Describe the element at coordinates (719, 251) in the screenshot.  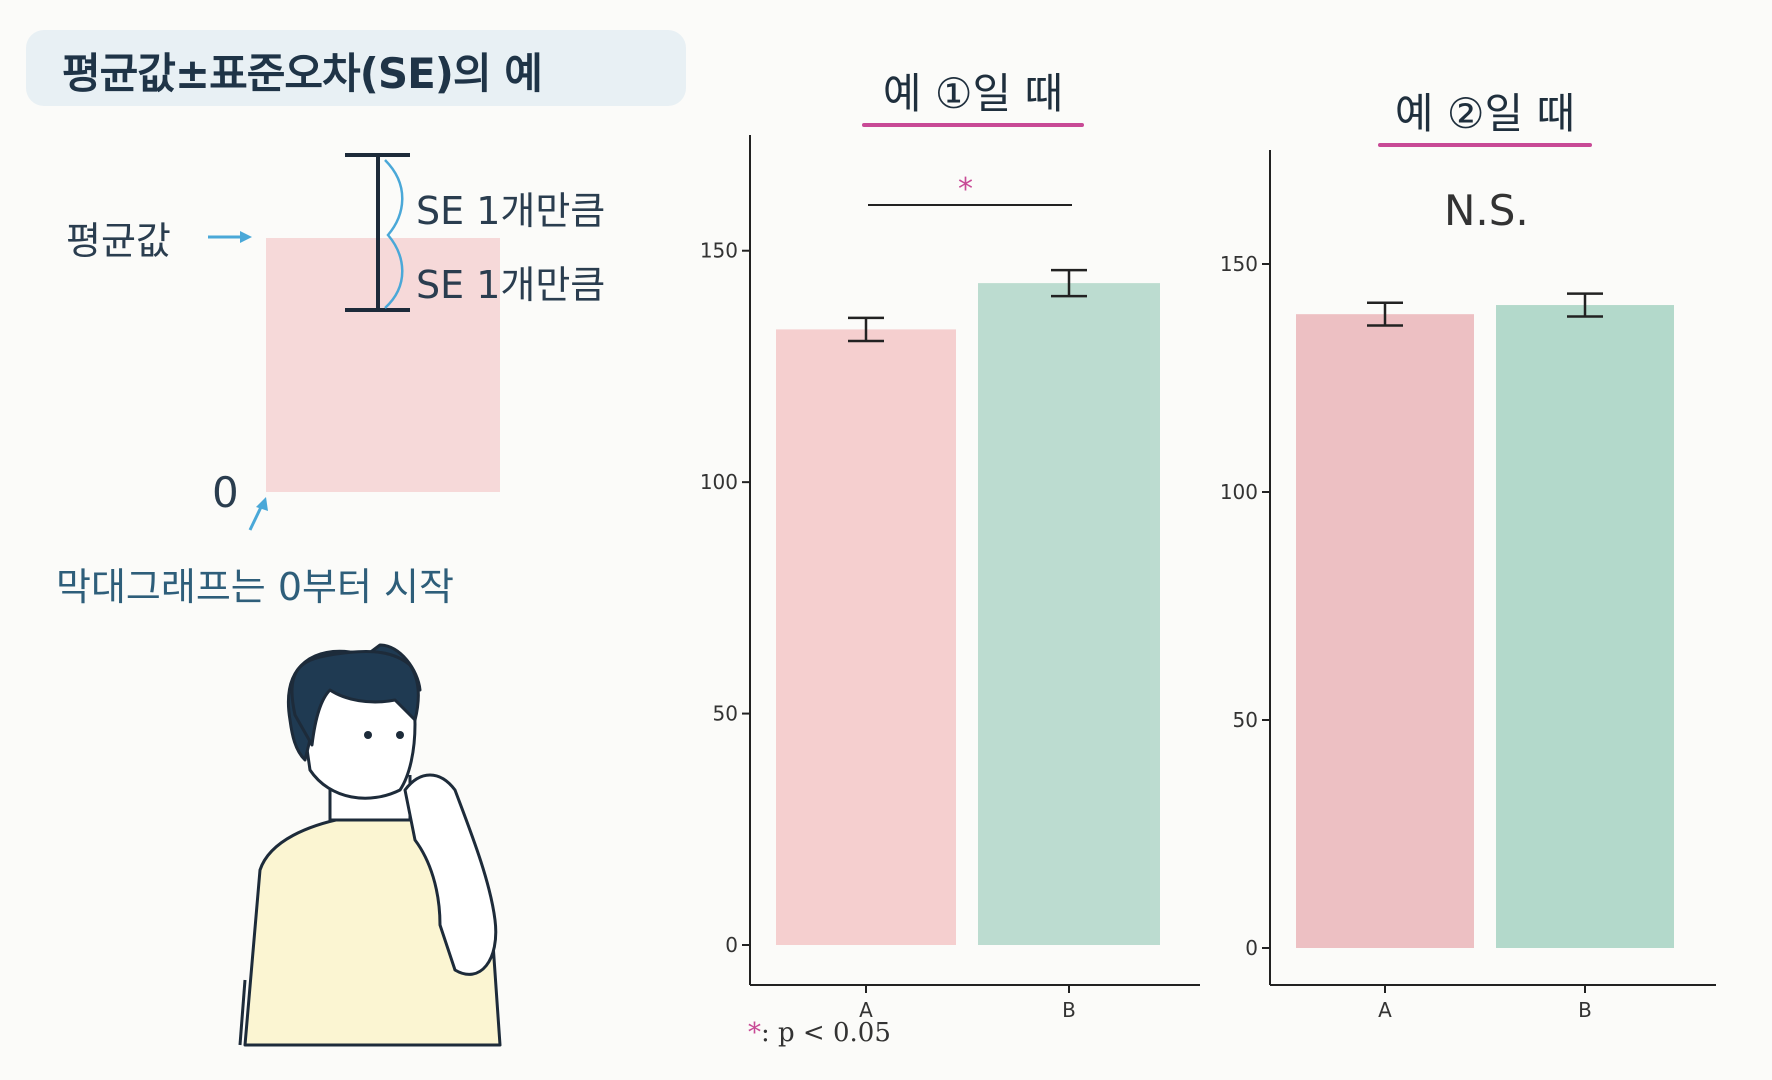
I see `chart1-y-tick-label: 150` at that location.